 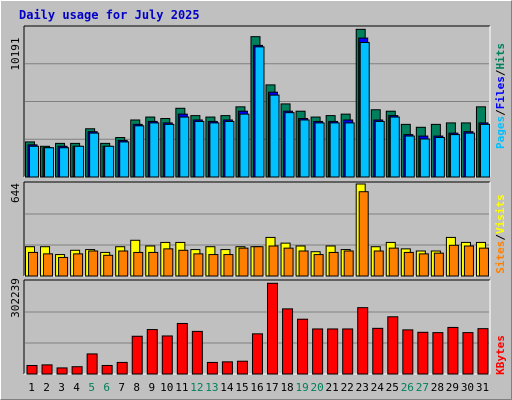 What do you see at coordinates (500, 257) in the screenshot?
I see `legend-sites: Sites` at bounding box center [500, 257].